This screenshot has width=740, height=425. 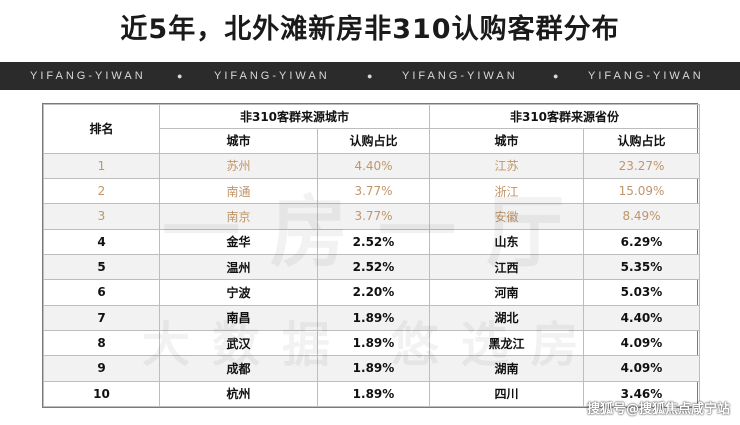 What do you see at coordinates (294, 116) in the screenshot?
I see `city-group-header: 非310客群来源城市` at bounding box center [294, 116].